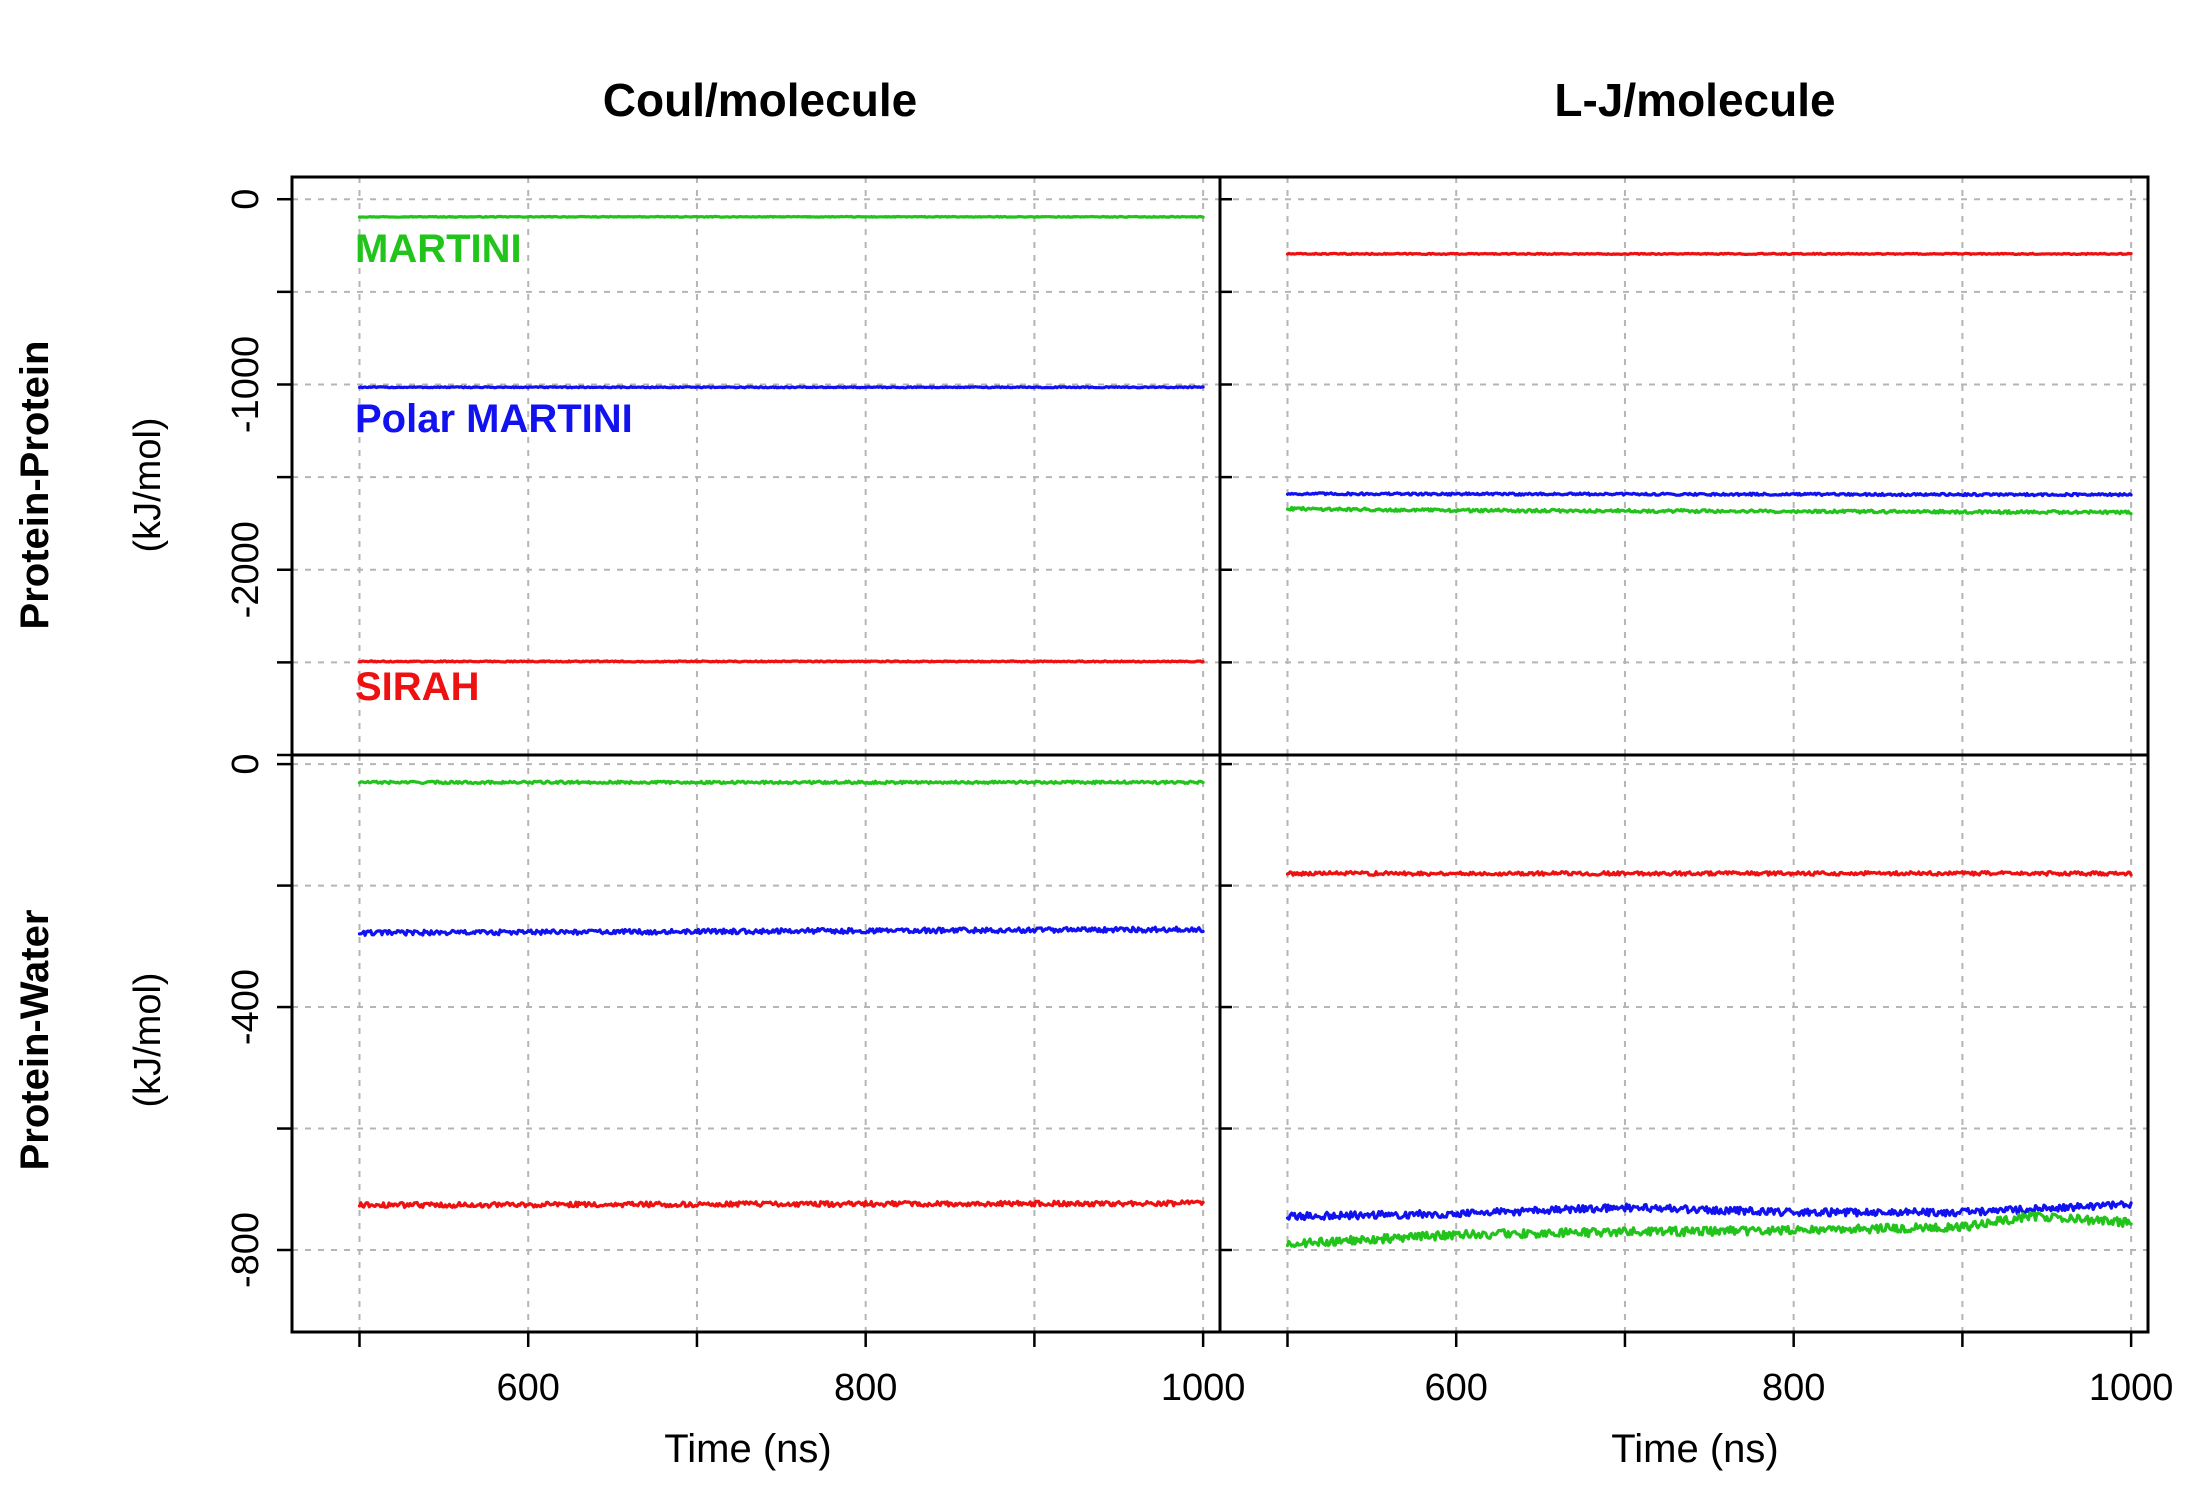 Image resolution: width=2200 pixels, height=1500 pixels. Describe the element at coordinates (35, 1040) in the screenshot. I see `row-title-protein-water: Protein-Water` at that location.